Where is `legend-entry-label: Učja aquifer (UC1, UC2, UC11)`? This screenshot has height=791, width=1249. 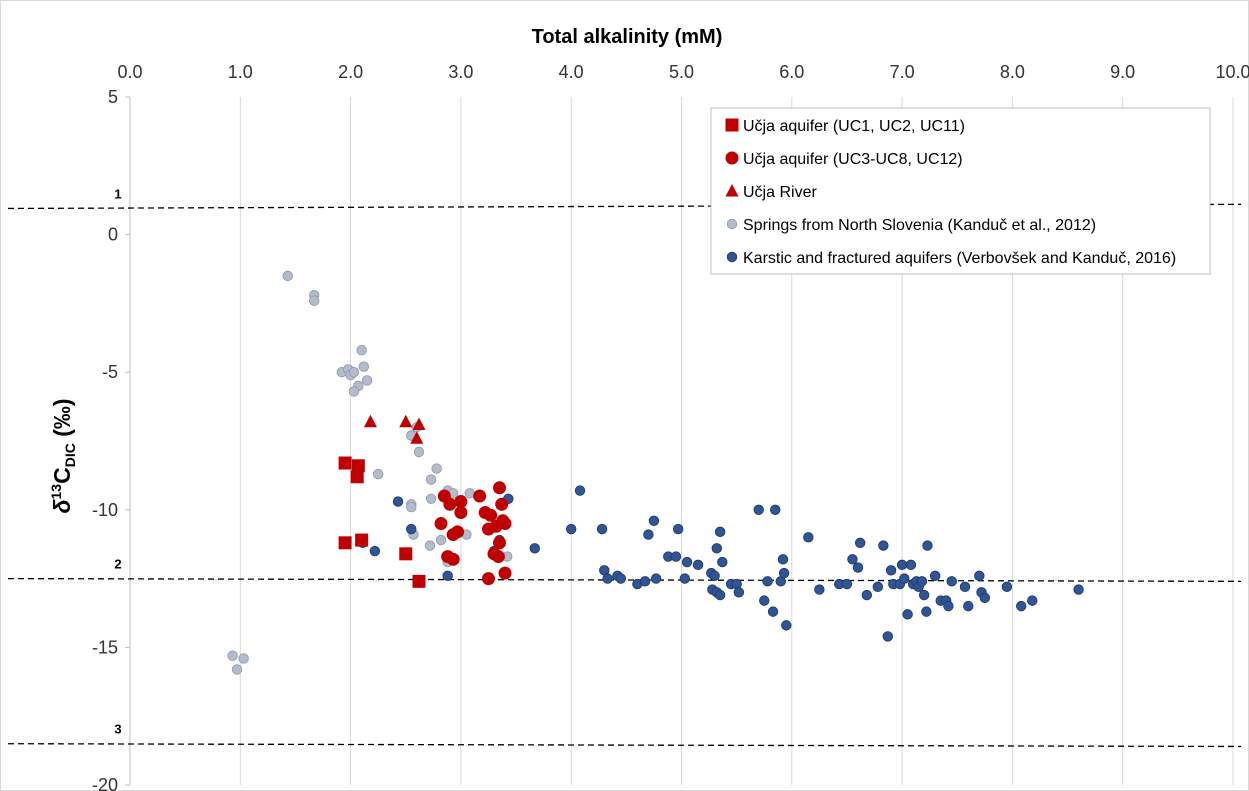 legend-entry-label: Učja aquifer (UC1, UC2, UC11) is located at coordinates (854, 126).